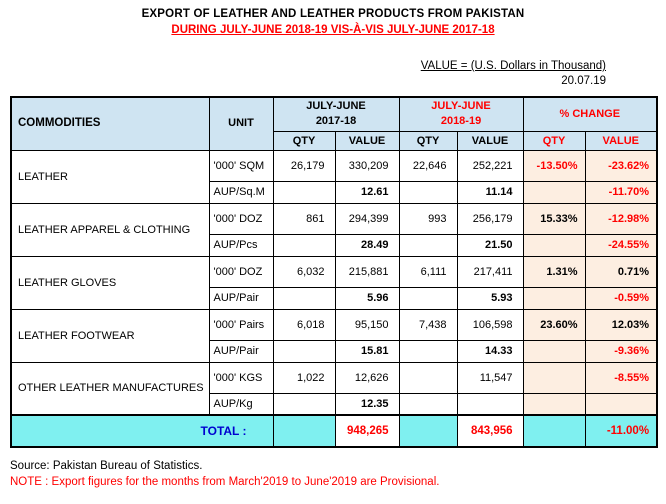  Describe the element at coordinates (428, 218) in the screenshot. I see `qty-2018-cell: 993` at that location.